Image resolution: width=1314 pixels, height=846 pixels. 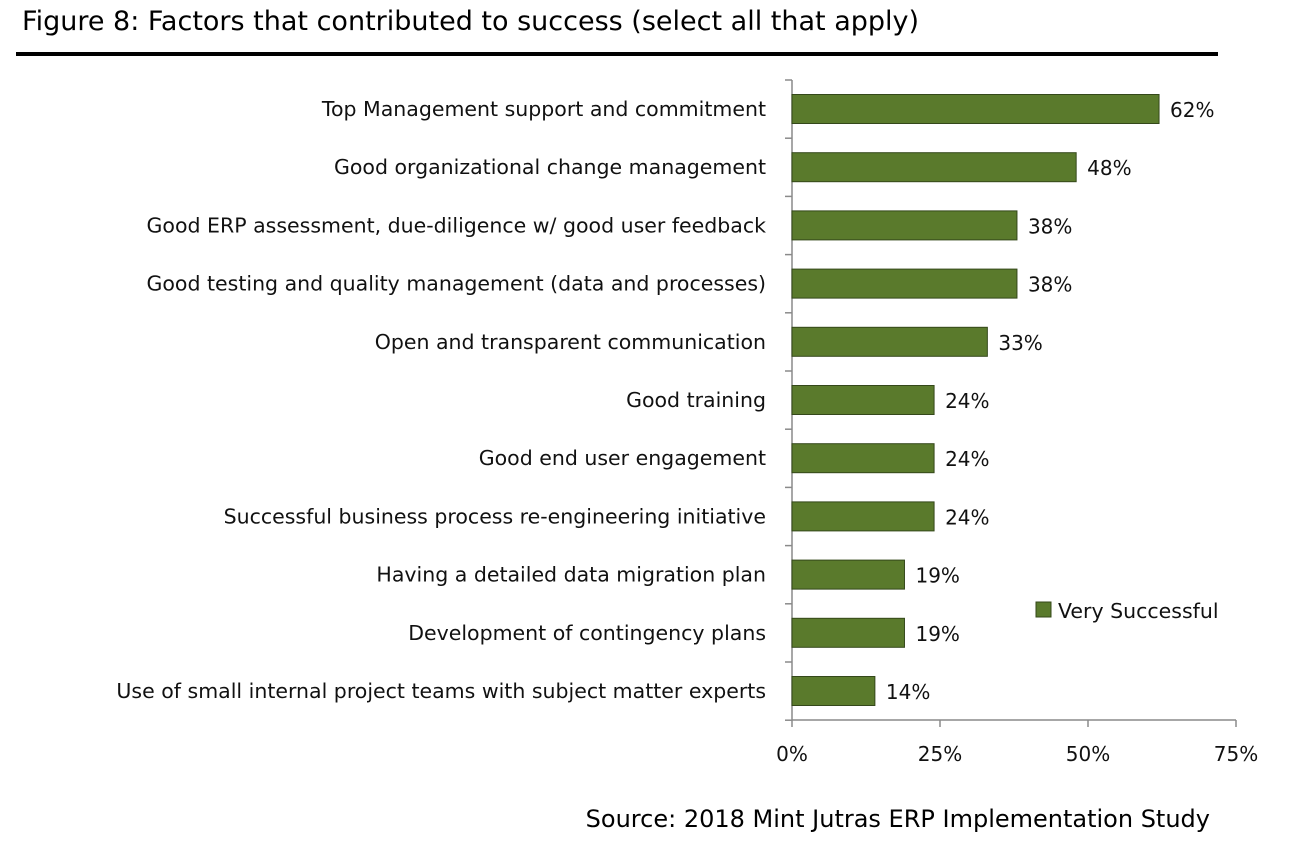 I want to click on x-tick-label: 75%, so click(x=1236, y=754).